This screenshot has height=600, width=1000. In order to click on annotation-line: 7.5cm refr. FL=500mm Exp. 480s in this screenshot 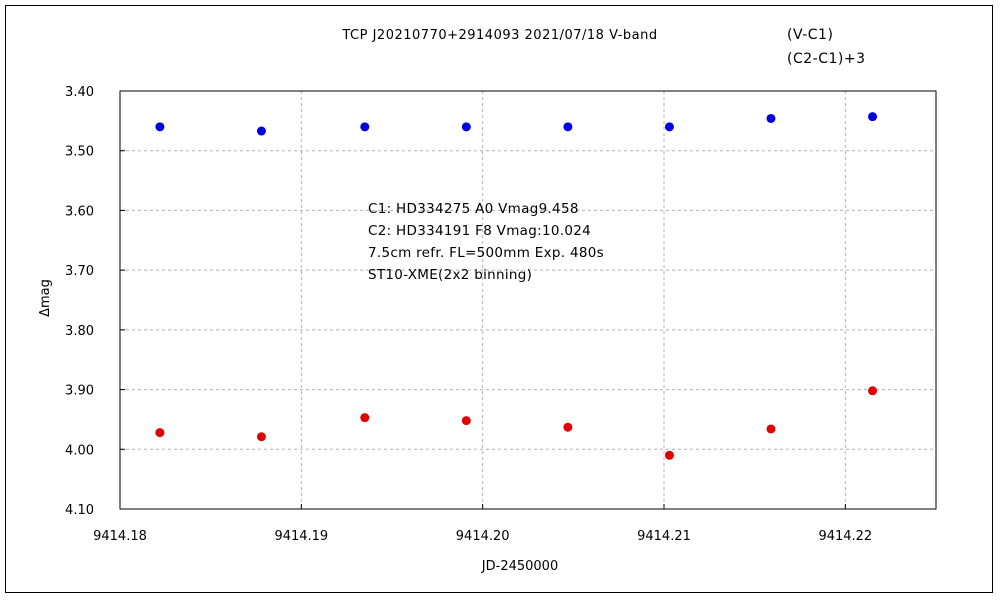, I will do `click(486, 253)`.